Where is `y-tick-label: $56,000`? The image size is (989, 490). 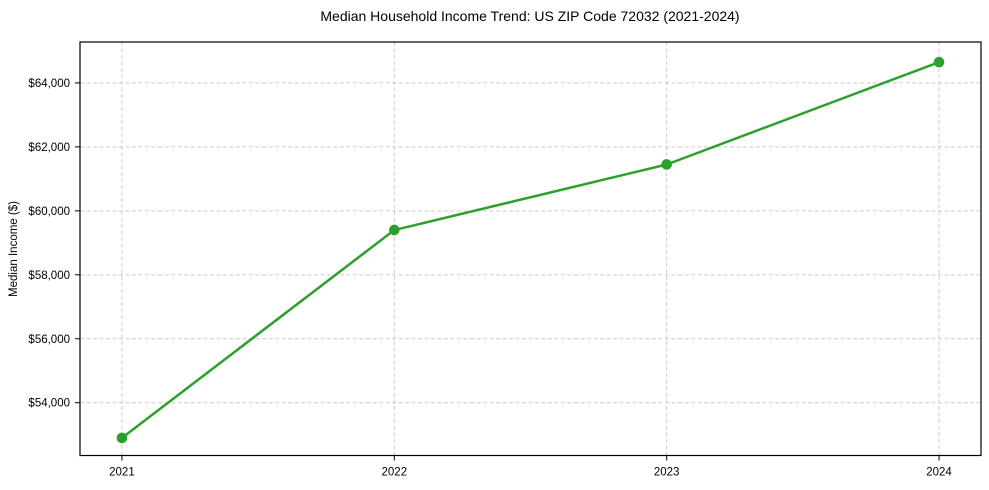 y-tick-label: $56,000 is located at coordinates (49, 340).